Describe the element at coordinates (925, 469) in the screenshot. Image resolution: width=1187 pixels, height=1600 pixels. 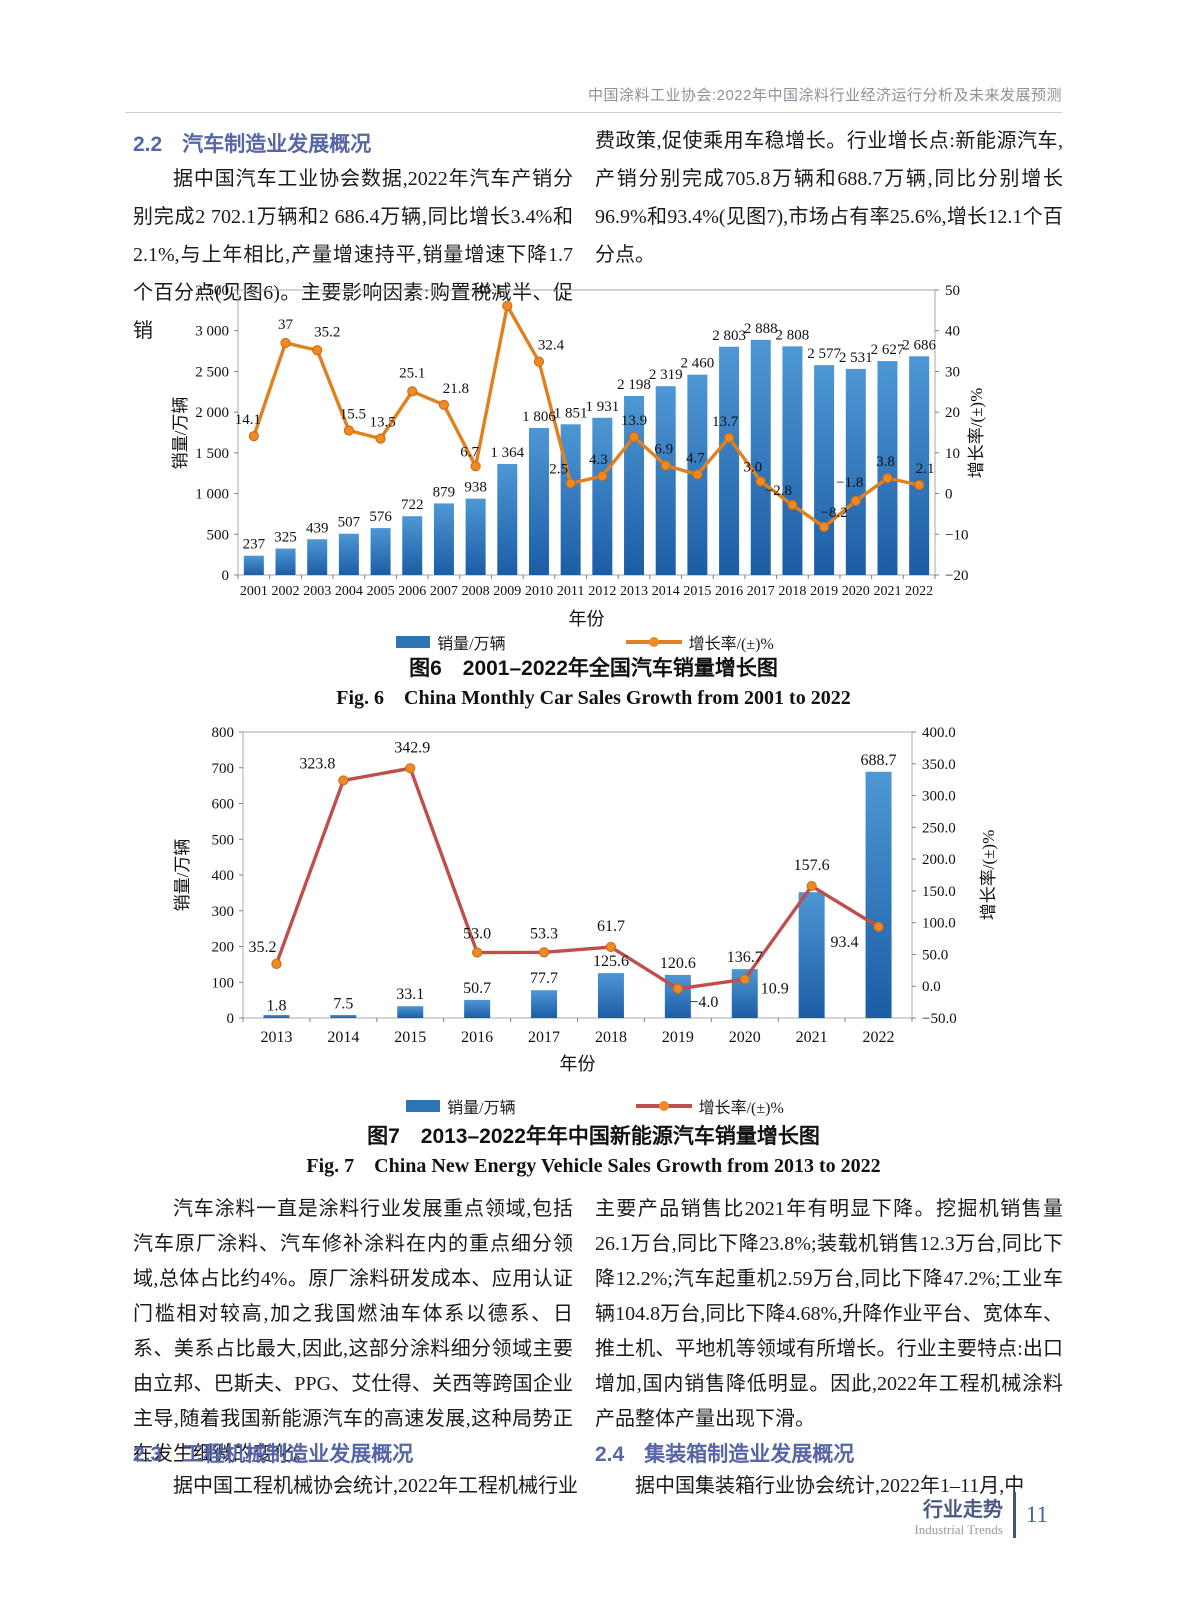
I see `svg-text: 2.1` at that location.